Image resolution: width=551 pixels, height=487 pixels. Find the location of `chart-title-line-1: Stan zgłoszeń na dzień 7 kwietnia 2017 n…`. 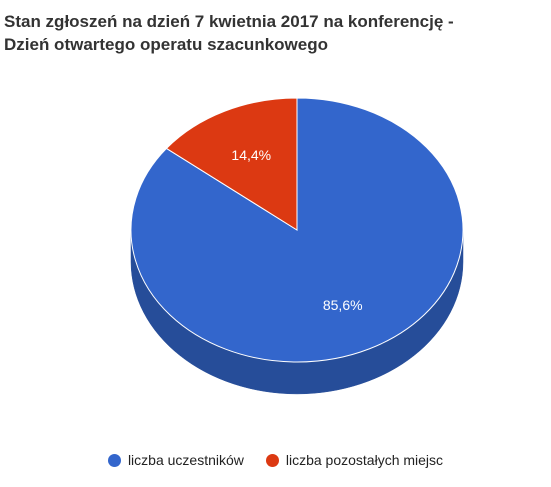

chart-title-line-1: Stan zgłoszeń na dzień 7 kwietnia 2017 n… is located at coordinates (229, 21).